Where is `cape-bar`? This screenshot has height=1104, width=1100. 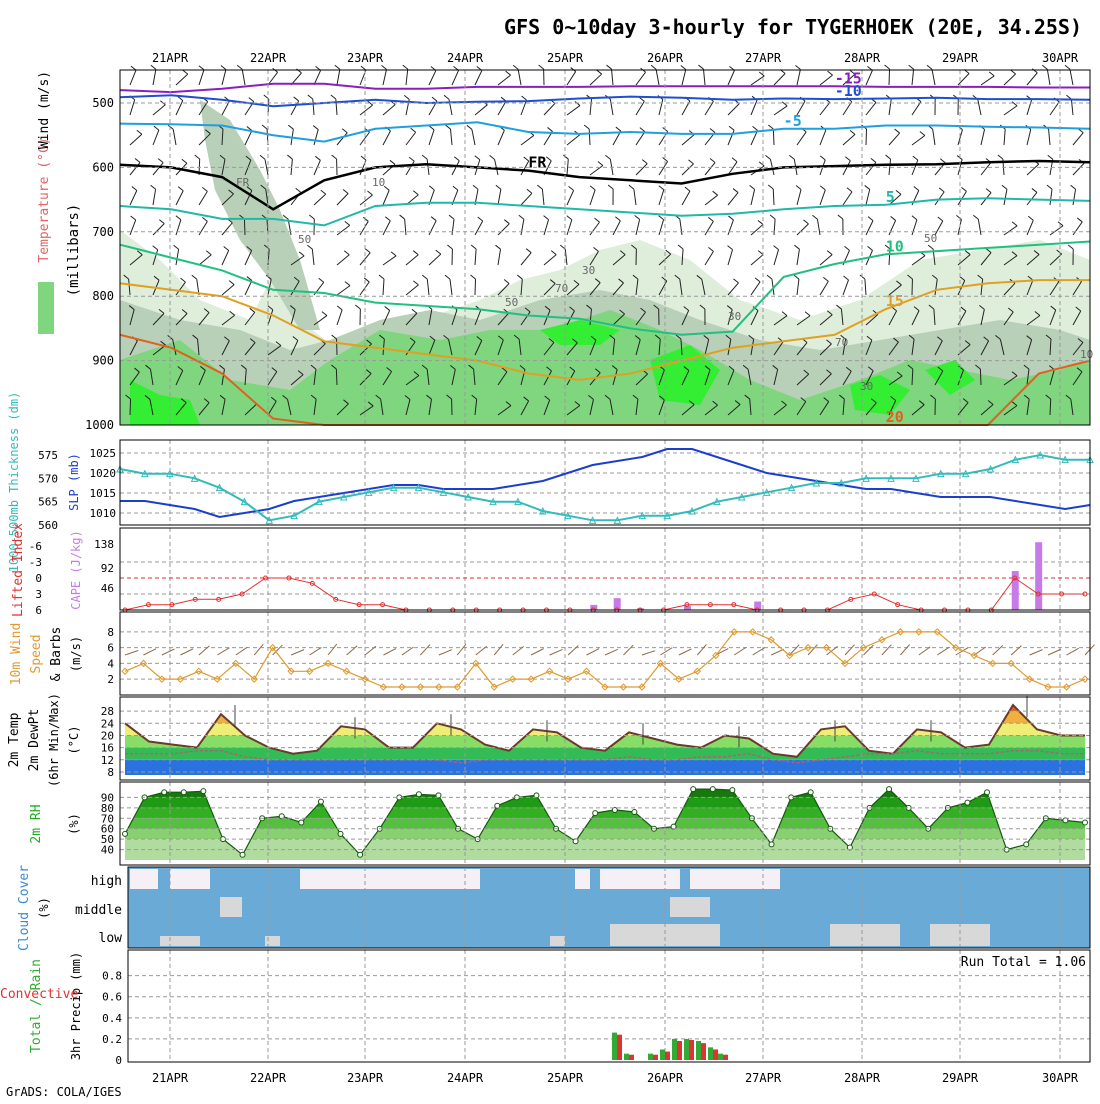 cape-bar is located at coordinates (1038, 576).